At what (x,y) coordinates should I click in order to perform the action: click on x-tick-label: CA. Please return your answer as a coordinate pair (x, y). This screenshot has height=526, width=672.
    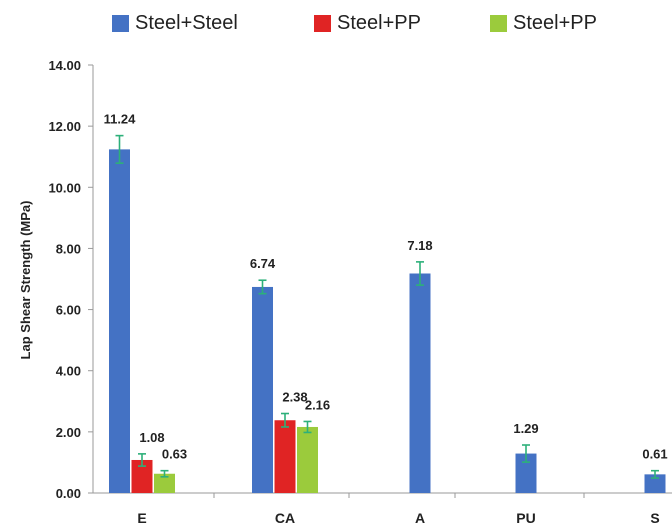
    Looking at the image, I should click on (285, 518).